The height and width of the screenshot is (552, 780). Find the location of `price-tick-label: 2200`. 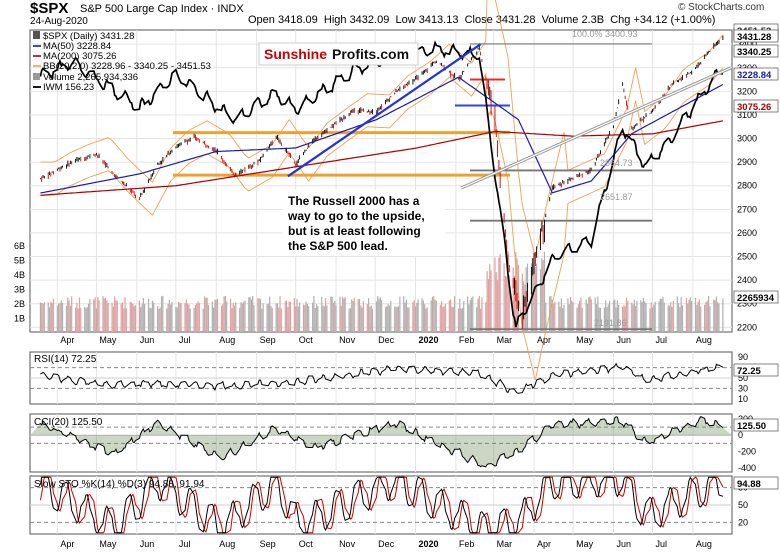

price-tick-label: 2200 is located at coordinates (747, 327).